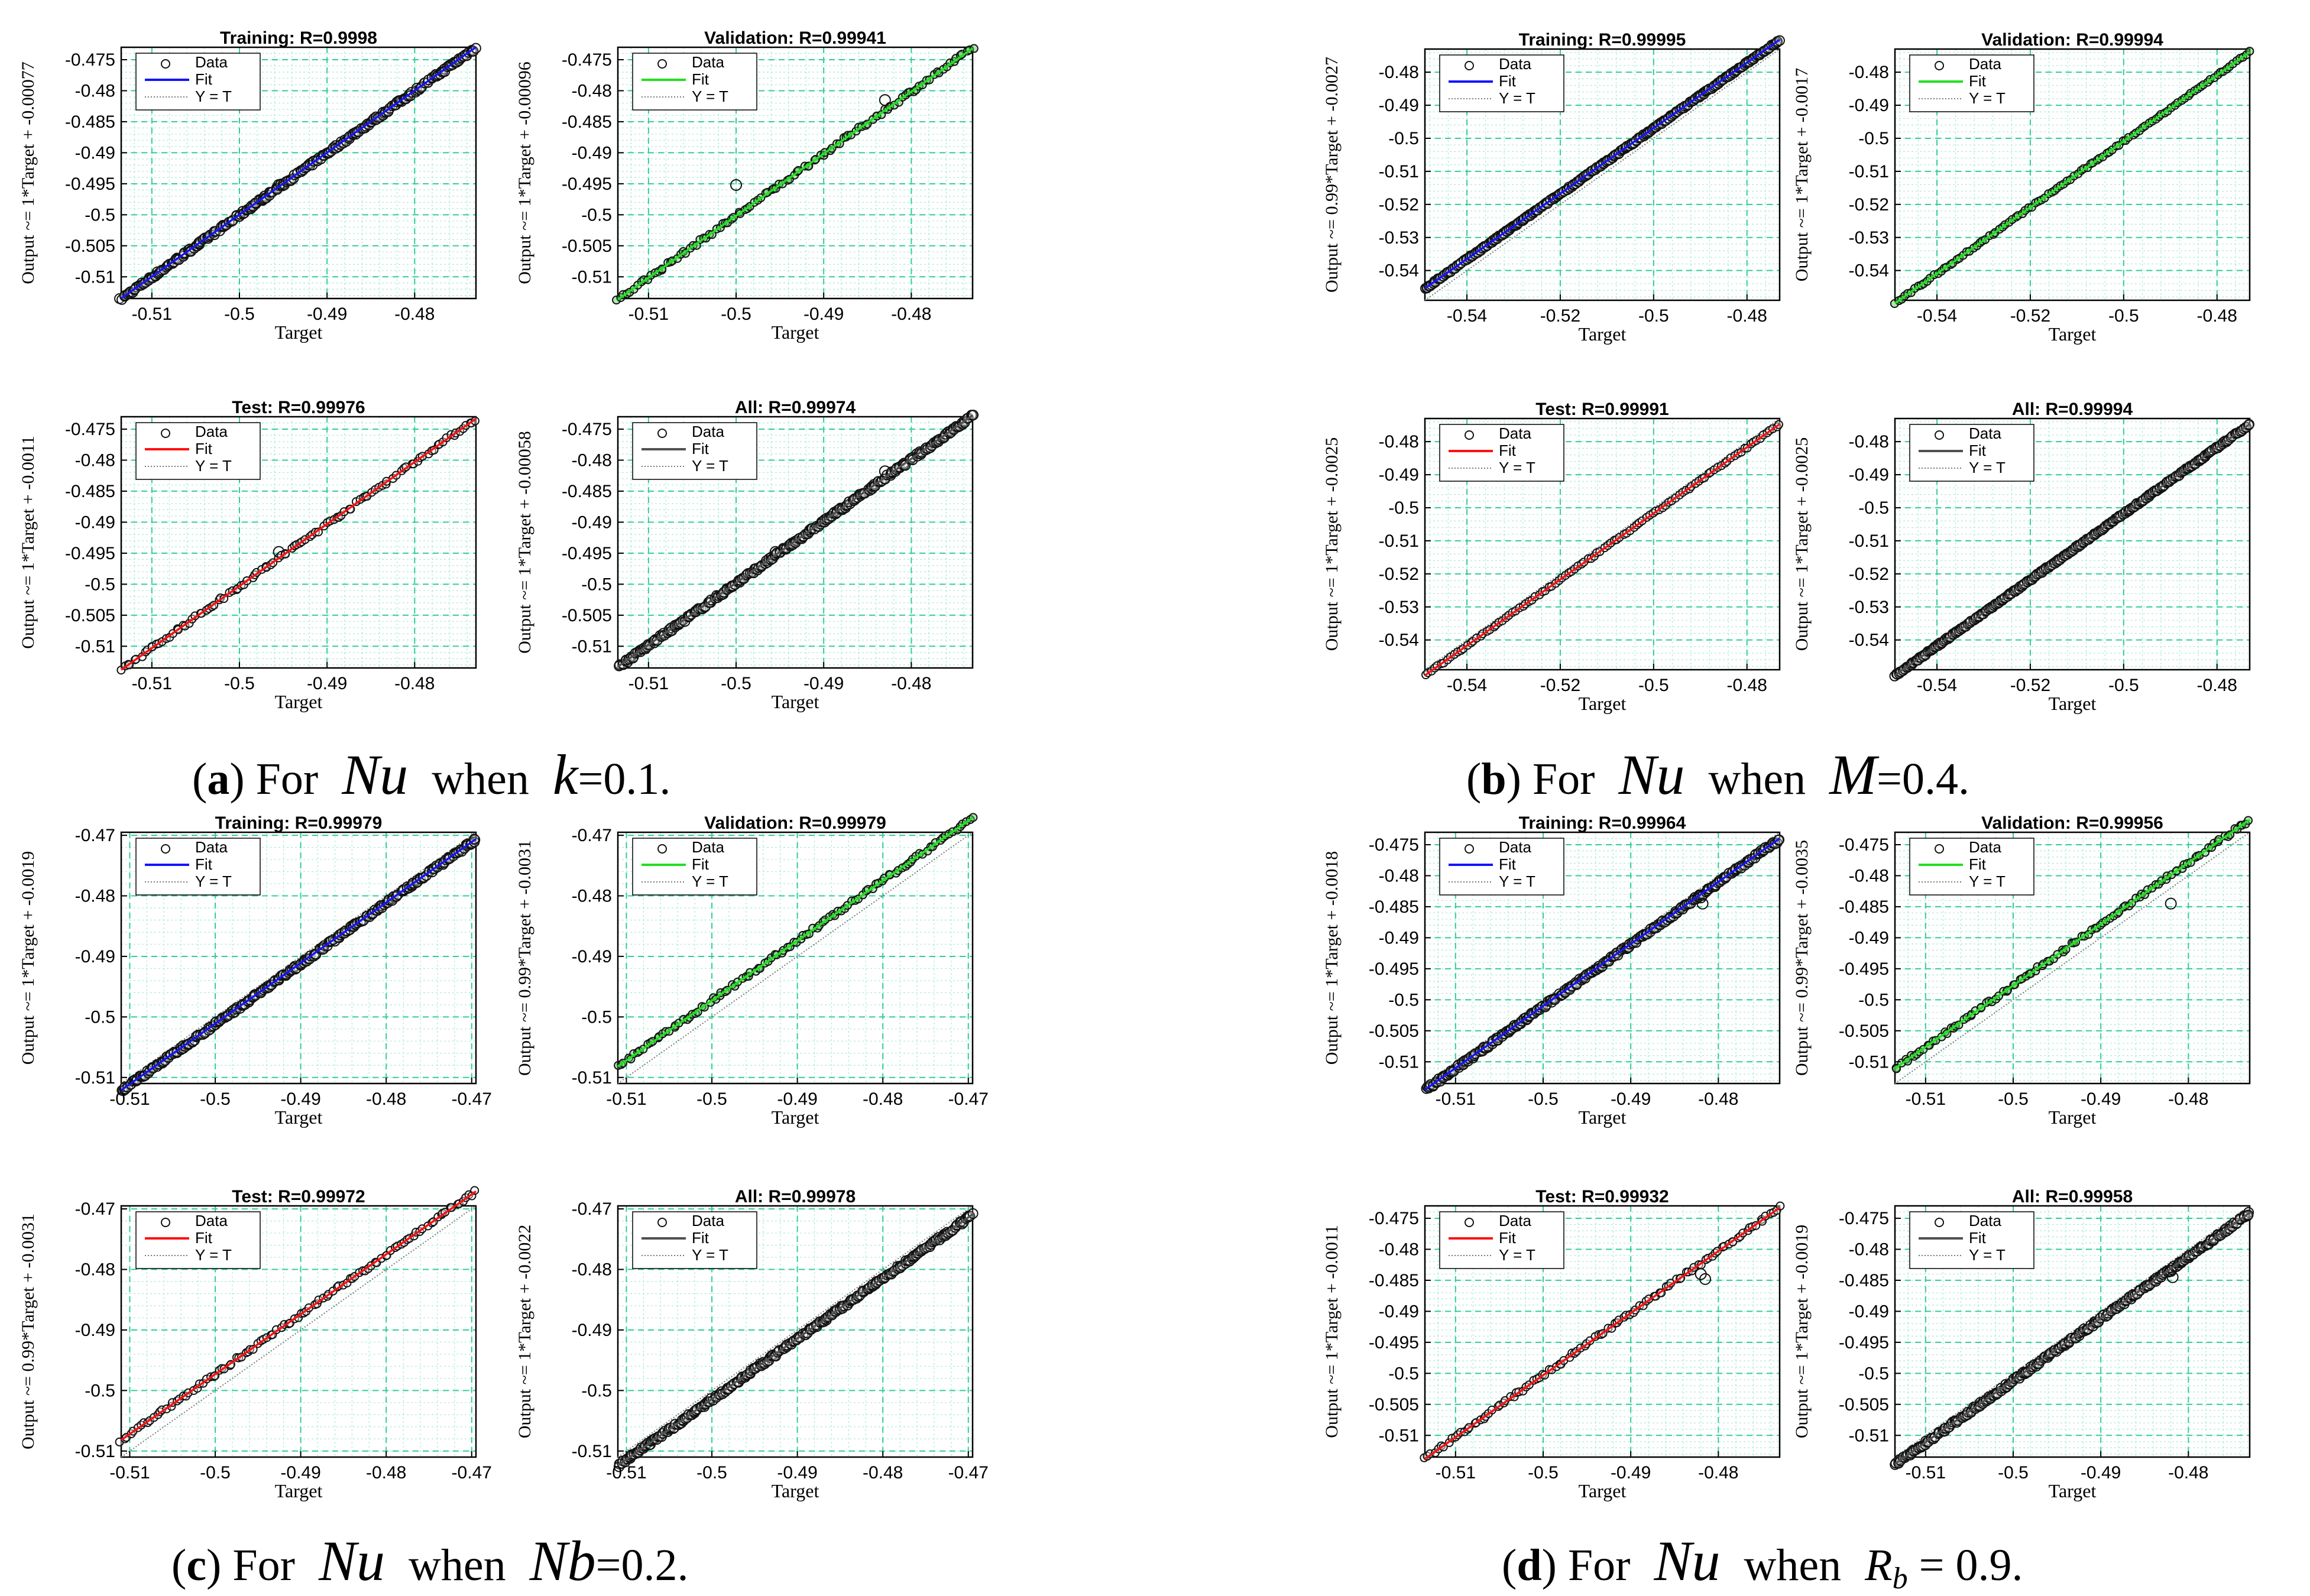 The height and width of the screenshot is (1596, 2310). What do you see at coordinates (1602, 410) in the screenshot?
I see `chart-title: Test: R=0.99991` at bounding box center [1602, 410].